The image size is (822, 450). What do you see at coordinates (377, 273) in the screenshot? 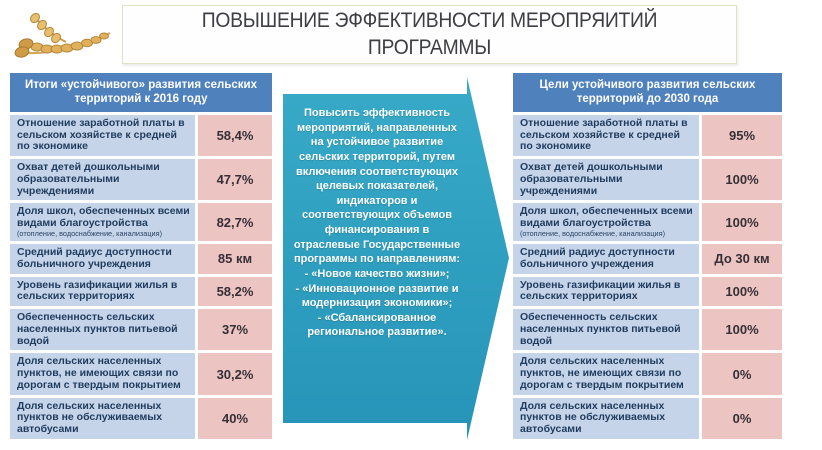
I see `arrow-list-item: - «Новое качество жизни»;` at bounding box center [377, 273].